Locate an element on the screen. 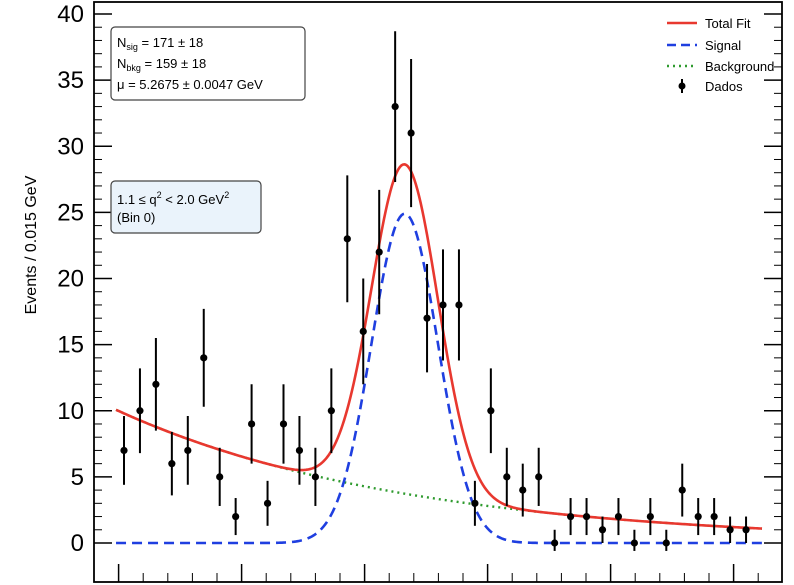 The image size is (794, 585). y-tick-label-25: 25 is located at coordinates (70, 212).